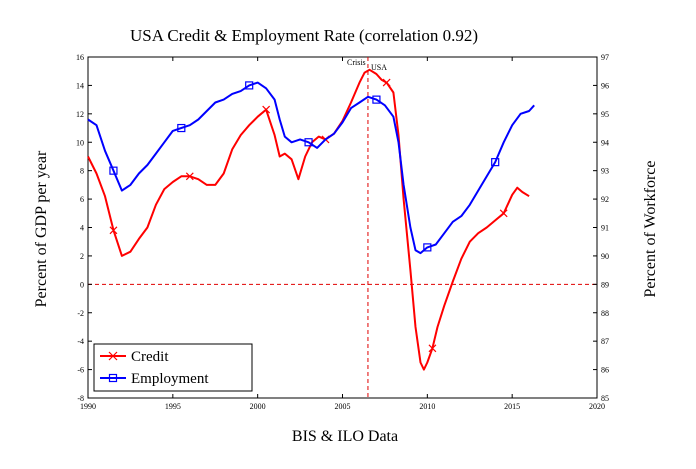 The width and height of the screenshot is (696, 469). What do you see at coordinates (343, 406) in the screenshot?
I see `x-tick-label: 2005` at bounding box center [343, 406].